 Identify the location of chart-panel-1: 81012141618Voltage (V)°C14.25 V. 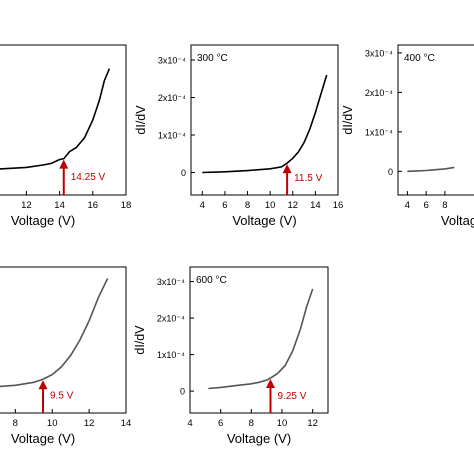
(66, 136).